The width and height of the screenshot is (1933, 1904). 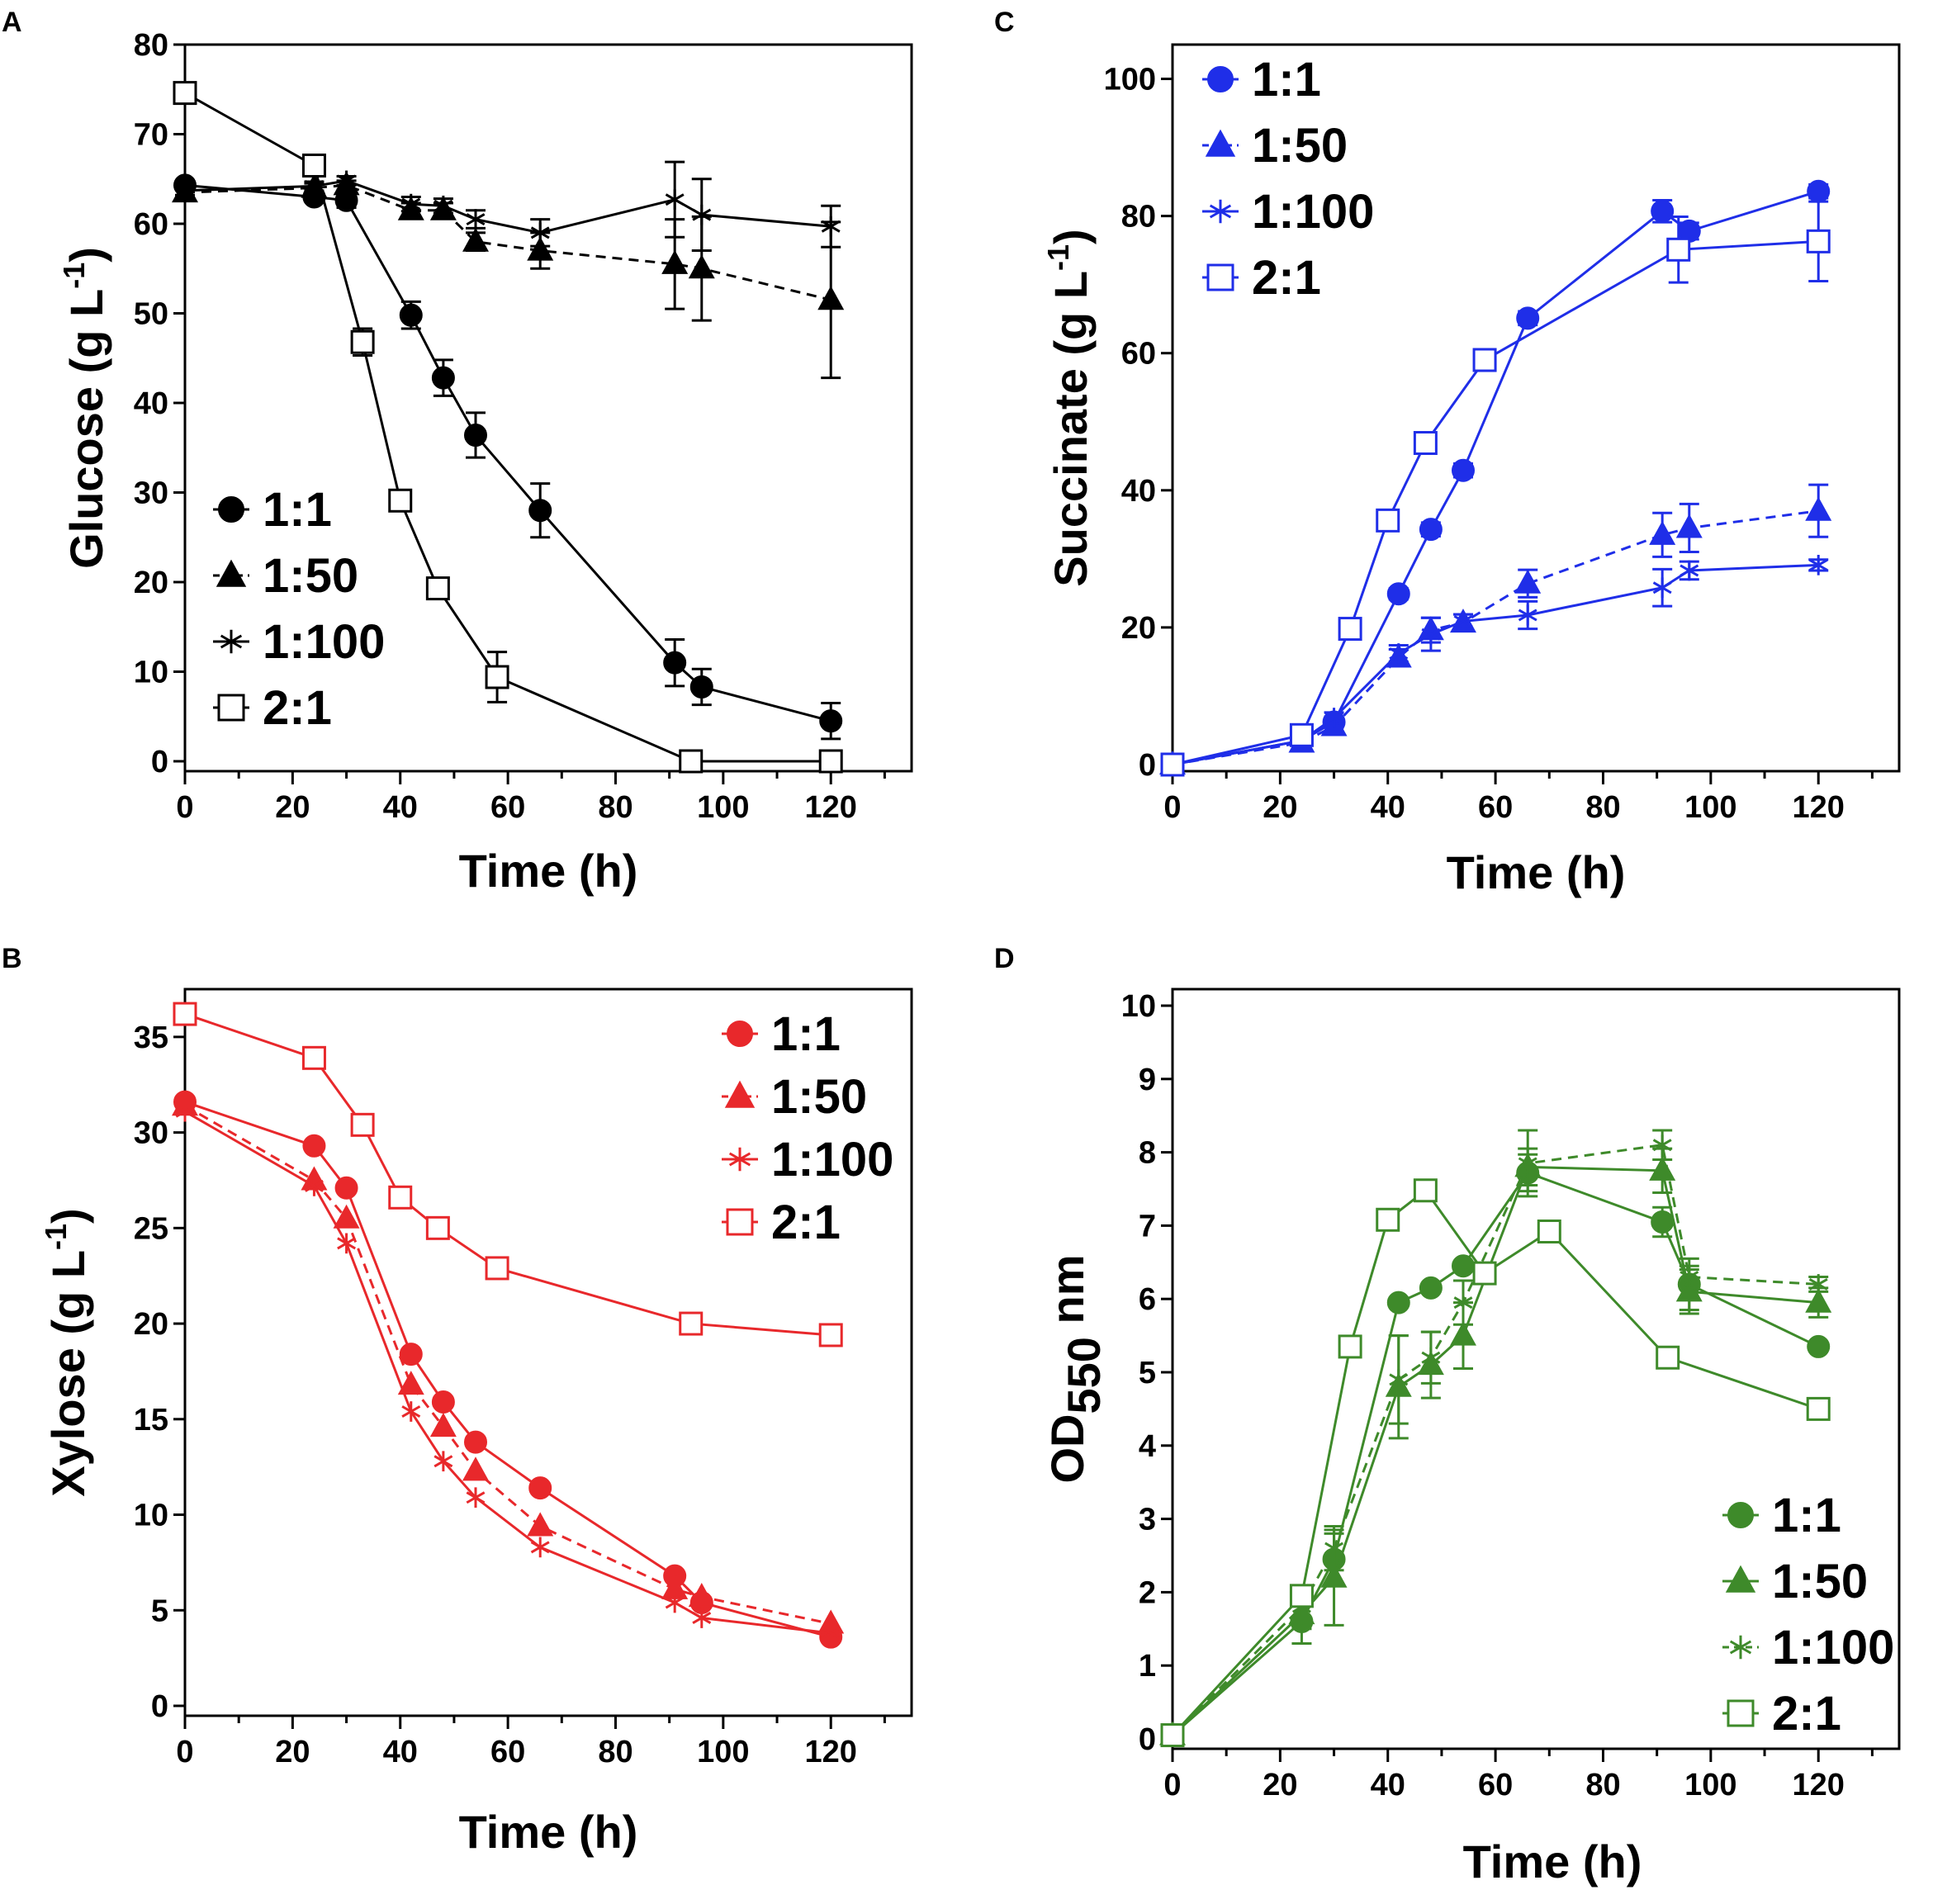 What do you see at coordinates (1313, 212) in the screenshot?
I see `legend-label: 1:100` at bounding box center [1313, 212].